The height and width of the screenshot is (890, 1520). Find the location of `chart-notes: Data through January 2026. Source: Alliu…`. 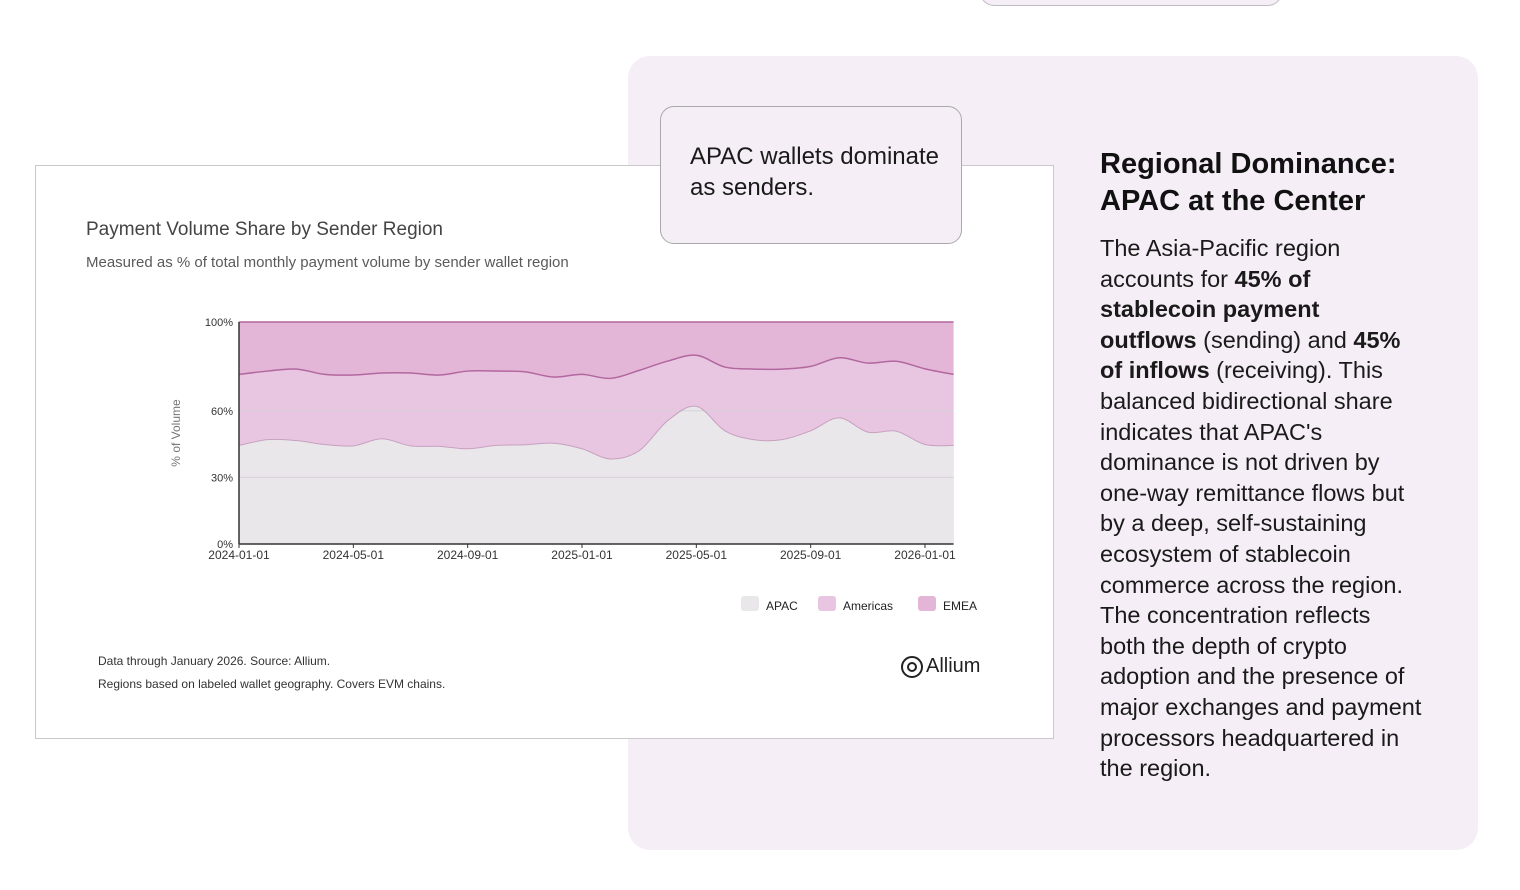

chart-notes: Data through January 2026. Source: Alliu… is located at coordinates (271, 673).